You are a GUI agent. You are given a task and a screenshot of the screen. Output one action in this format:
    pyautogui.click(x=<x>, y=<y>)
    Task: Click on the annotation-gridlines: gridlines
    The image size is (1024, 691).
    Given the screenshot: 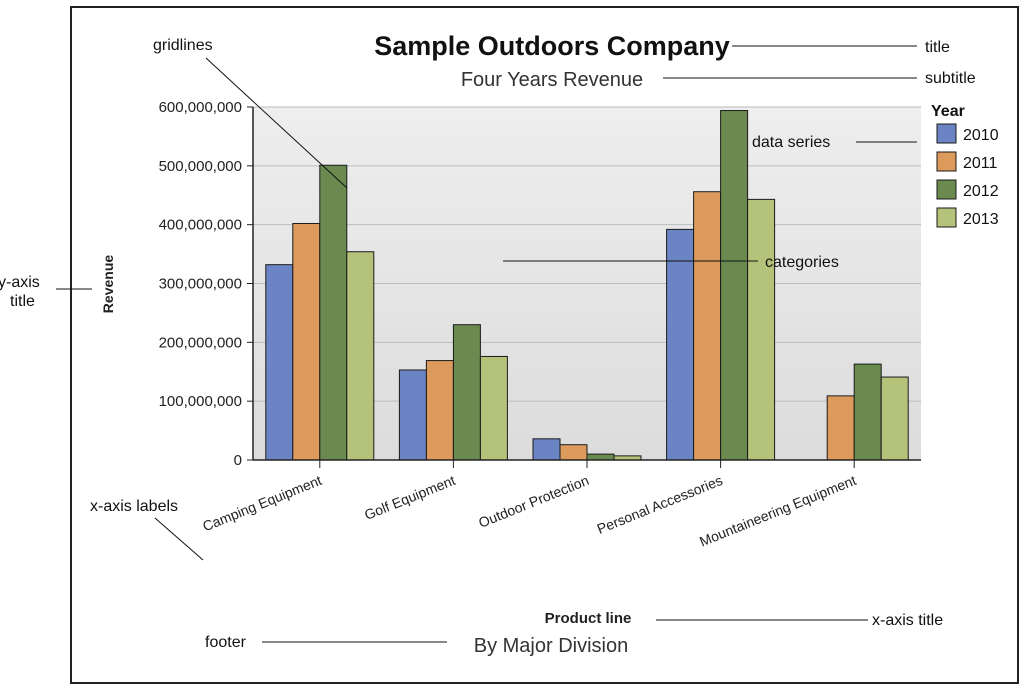 What is the action you would take?
    pyautogui.click(x=183, y=45)
    